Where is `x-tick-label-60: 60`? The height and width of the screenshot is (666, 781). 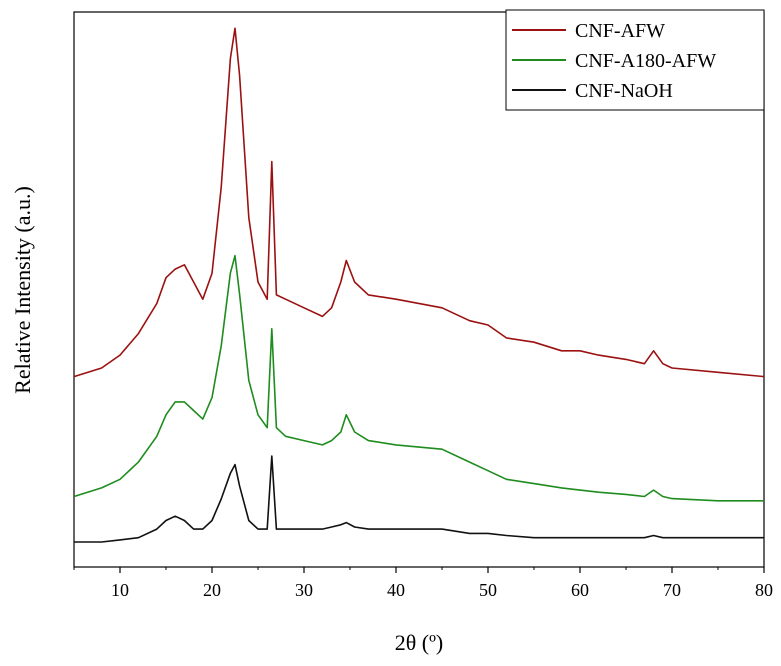
x-tick-label-60: 60 is located at coordinates (580, 590).